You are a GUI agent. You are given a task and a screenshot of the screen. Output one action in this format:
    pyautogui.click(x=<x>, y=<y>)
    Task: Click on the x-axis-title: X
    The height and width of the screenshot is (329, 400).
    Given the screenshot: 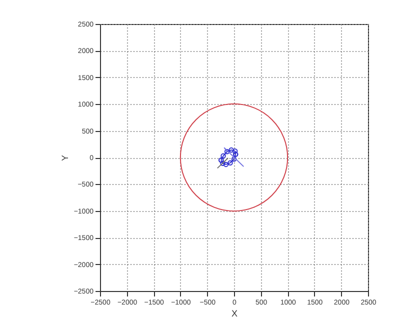 What is the action you would take?
    pyautogui.click(x=234, y=313)
    